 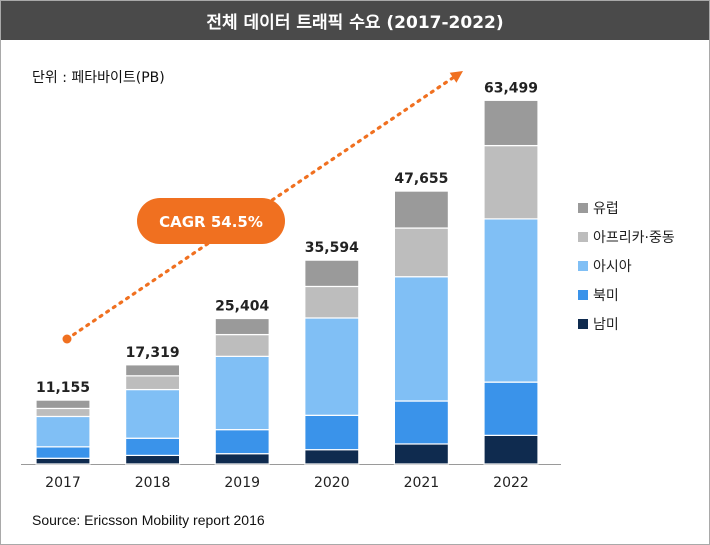 I want to click on x-tick-label: 2019, so click(x=242, y=483).